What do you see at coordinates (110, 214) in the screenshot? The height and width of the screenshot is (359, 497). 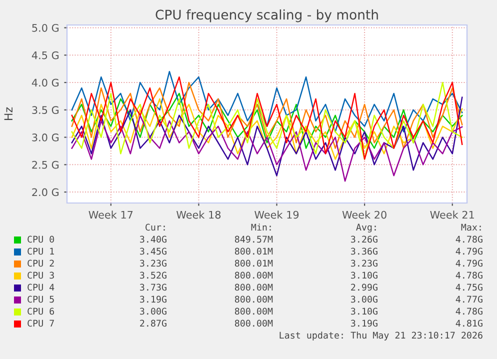 I see `x-tick-label: Week 17` at bounding box center [110, 214].